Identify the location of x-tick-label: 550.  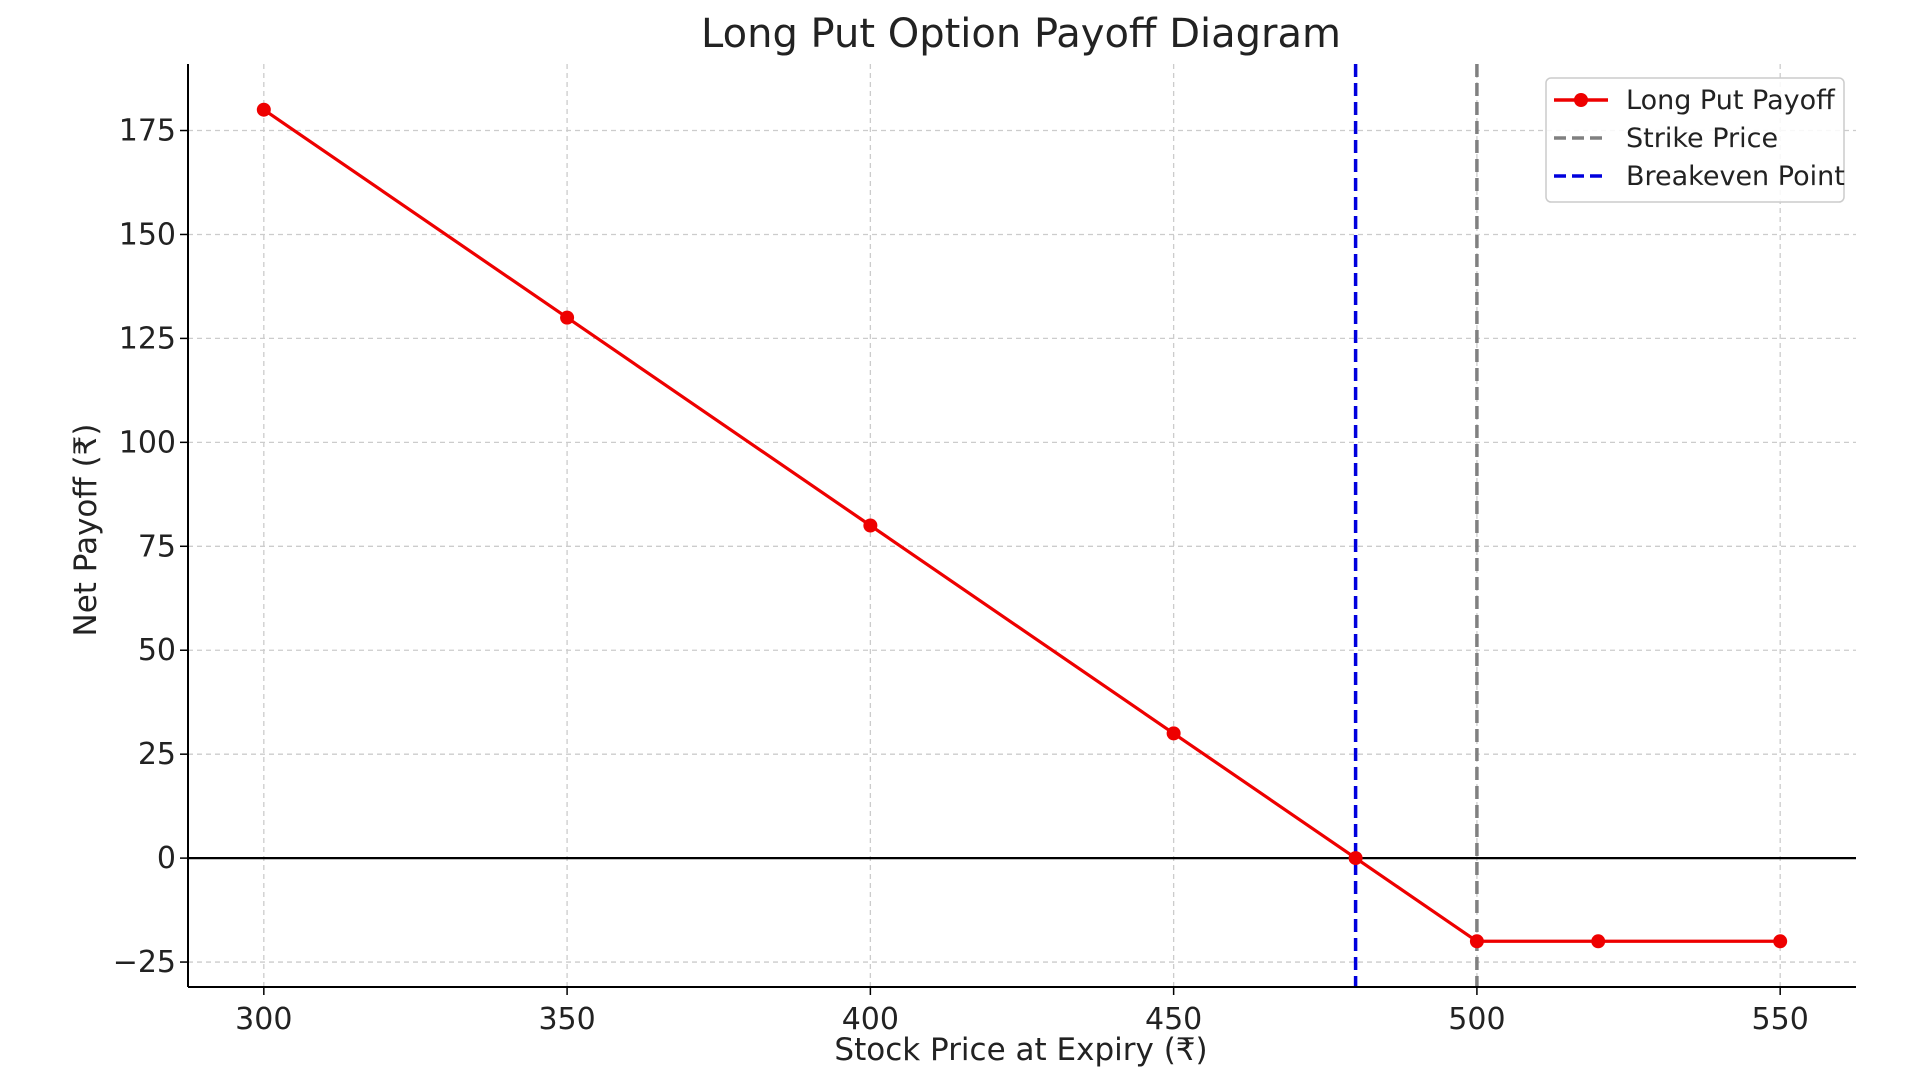
(1780, 1019).